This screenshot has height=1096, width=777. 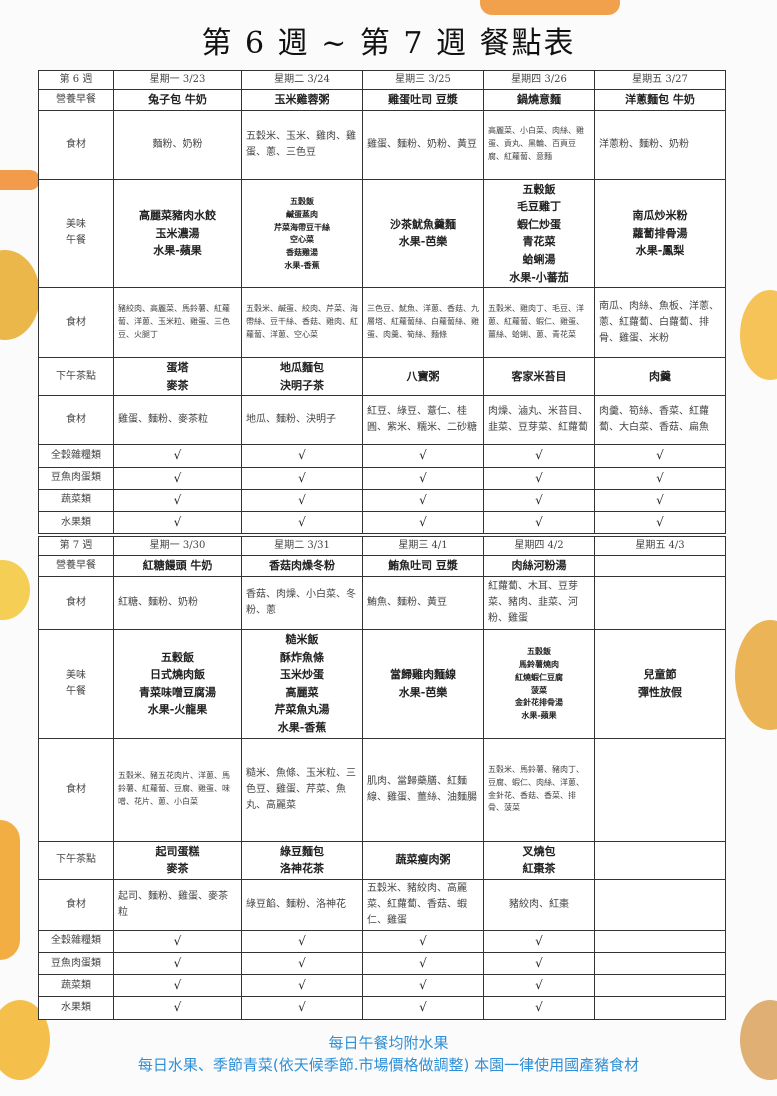 I want to click on snack-row: 下午茶點 蛋塔 麥茶 地瓜麵包 決明子茶 八寶粥 客家米苔目 肉羹, so click(x=382, y=377).